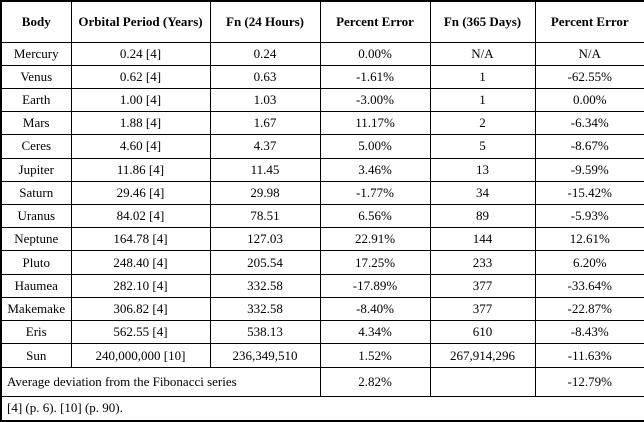 This screenshot has height=422, width=644. Describe the element at coordinates (265, 309) in the screenshot. I see `table-cell: 332.58` at that location.